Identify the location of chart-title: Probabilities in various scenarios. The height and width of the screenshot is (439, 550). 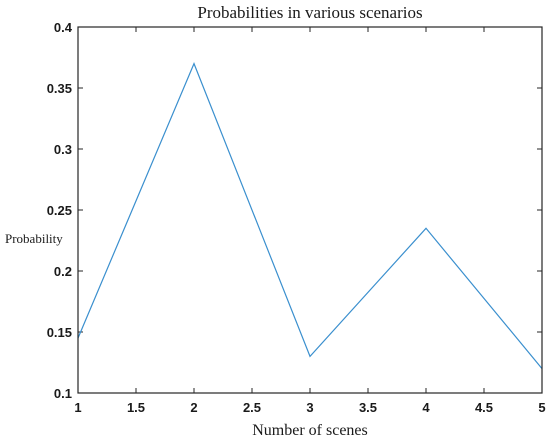
(309, 12).